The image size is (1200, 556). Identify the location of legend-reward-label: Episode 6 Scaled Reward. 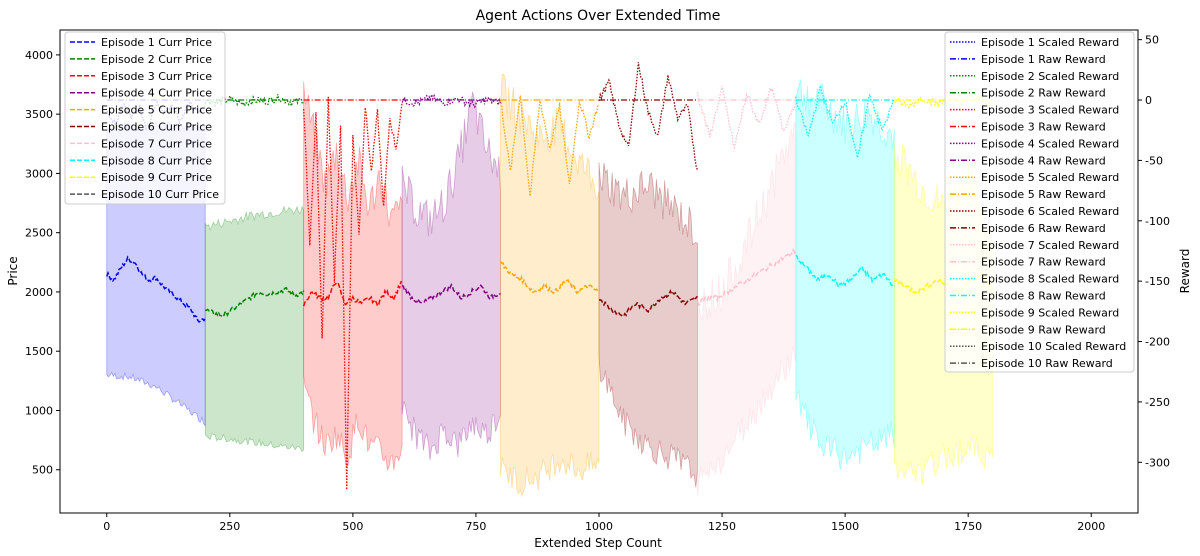
(1050, 211).